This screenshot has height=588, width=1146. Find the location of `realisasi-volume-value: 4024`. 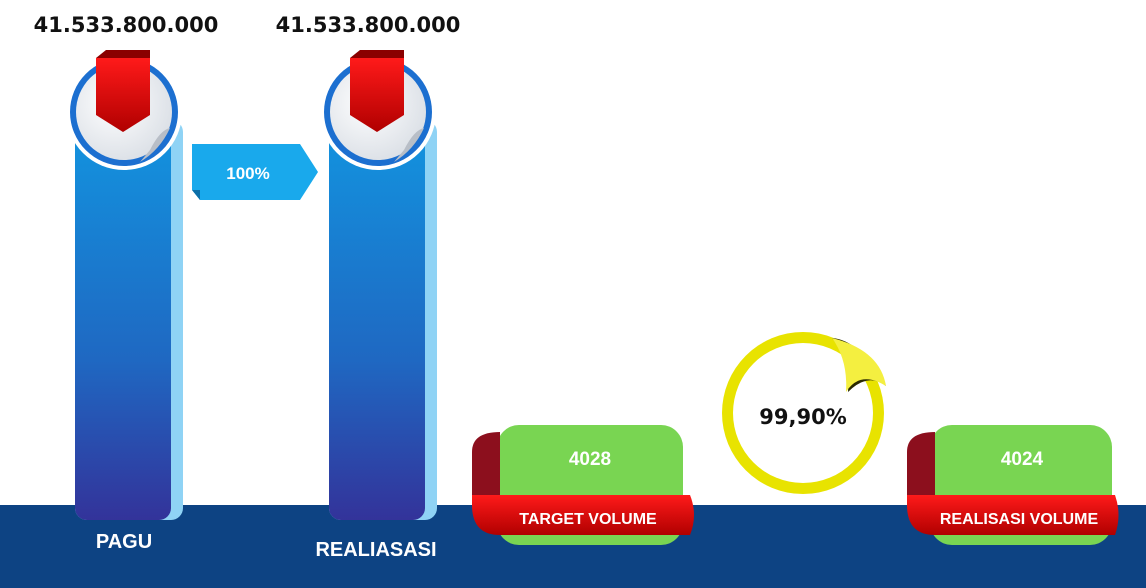

realisasi-volume-value: 4024 is located at coordinates (1022, 459).